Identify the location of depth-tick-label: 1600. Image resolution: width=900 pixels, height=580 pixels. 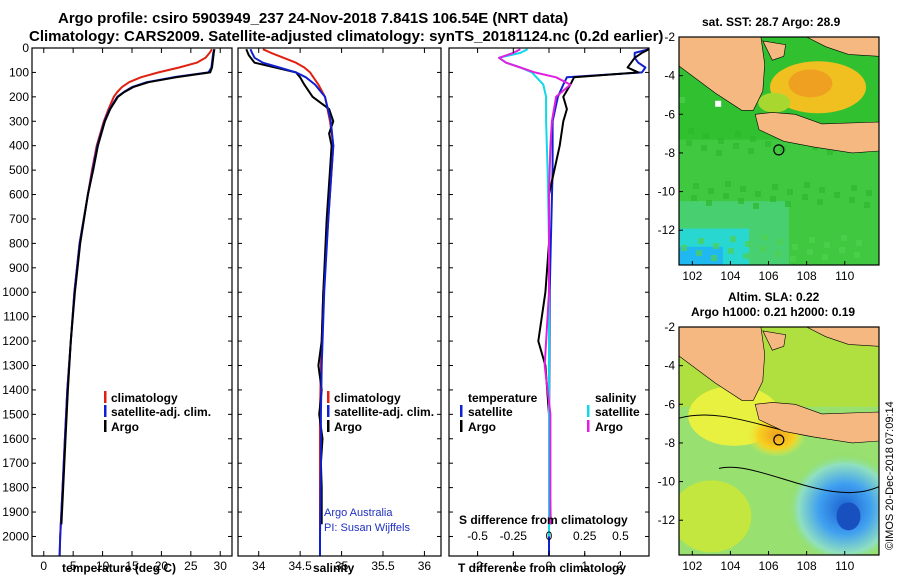
(15, 439).